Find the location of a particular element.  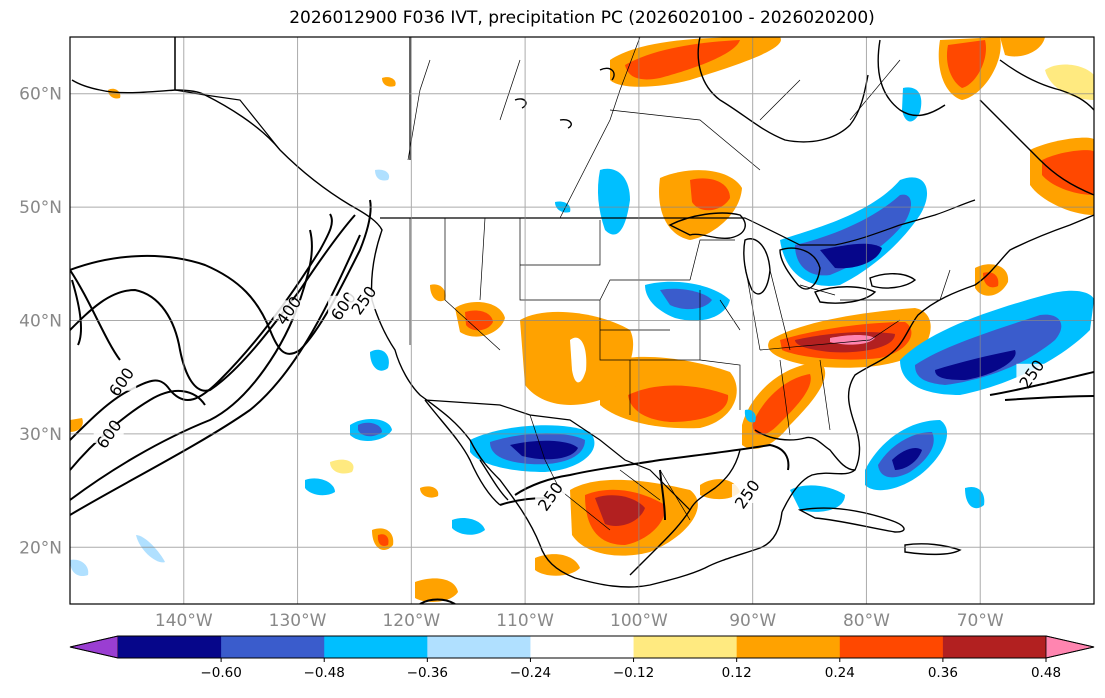

longitude-labels: 140°W 130°W 120°W 110°W 100°W 90°W 80°W 70°W is located at coordinates (579, 621).